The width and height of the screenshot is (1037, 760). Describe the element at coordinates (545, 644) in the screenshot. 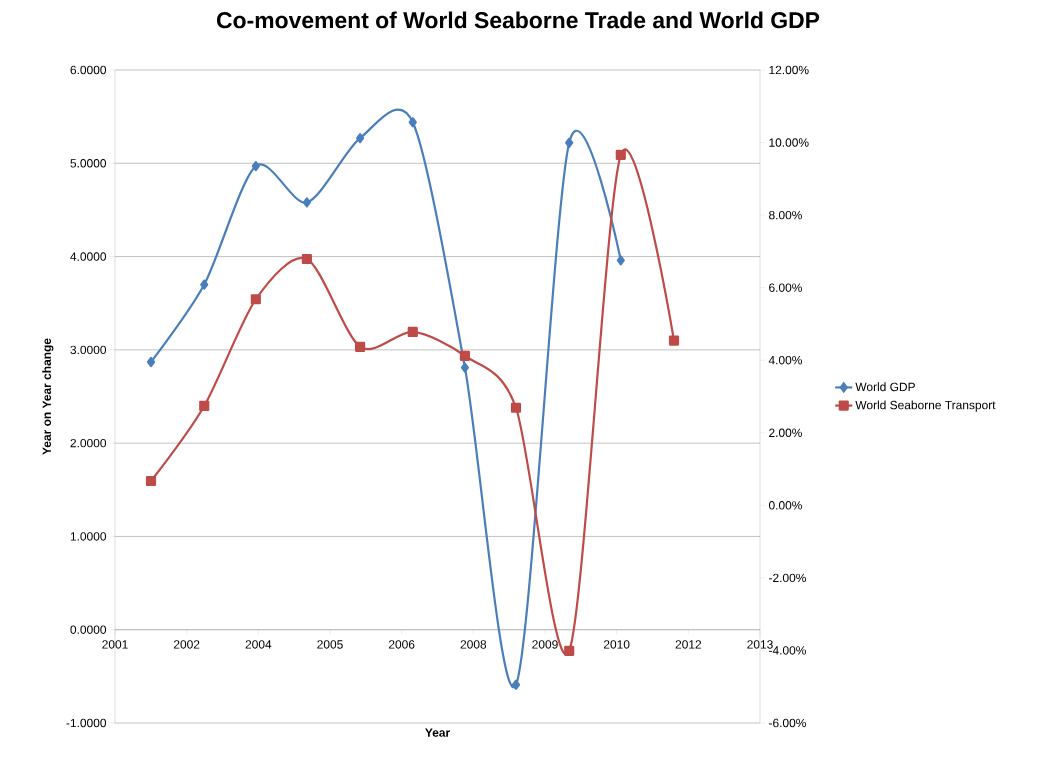

I see `x-tick-label: 2009` at that location.